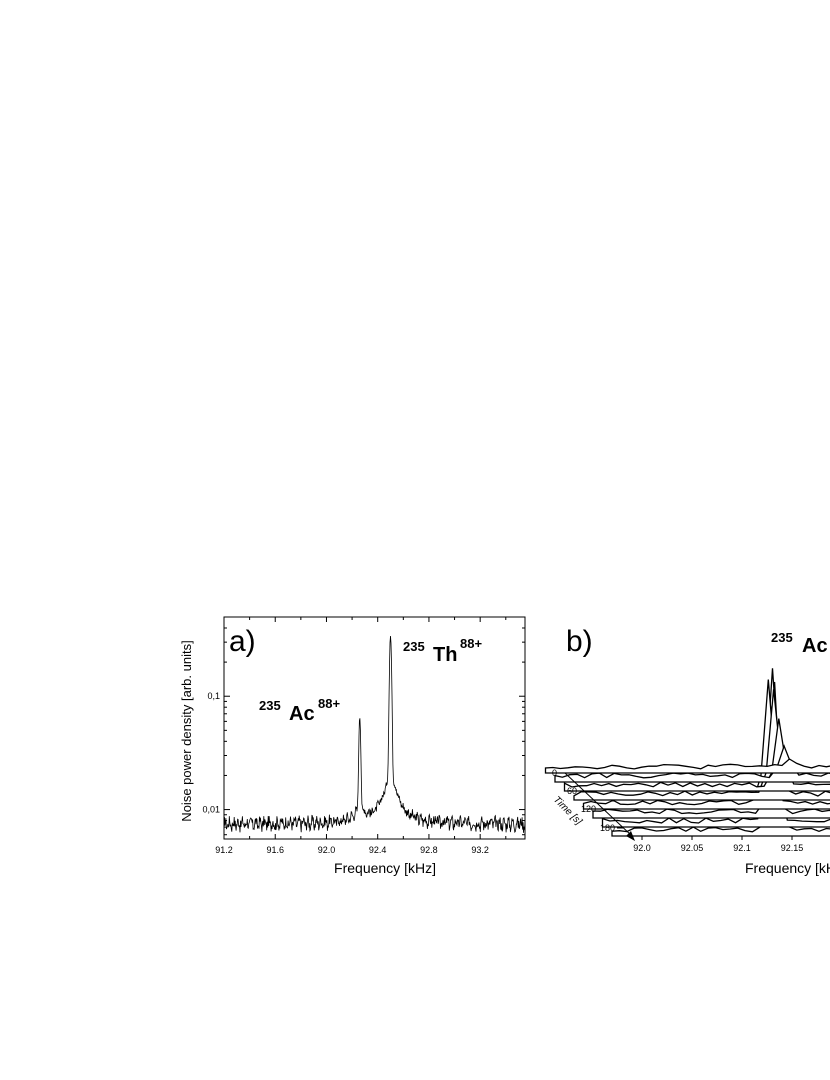 Image resolution: width=830 pixels, height=1080 pixels. What do you see at coordinates (718, 844) in the screenshot?
I see `plot-b-x-ticks: 92.0 92.05 92.1 92.15` at bounding box center [718, 844].